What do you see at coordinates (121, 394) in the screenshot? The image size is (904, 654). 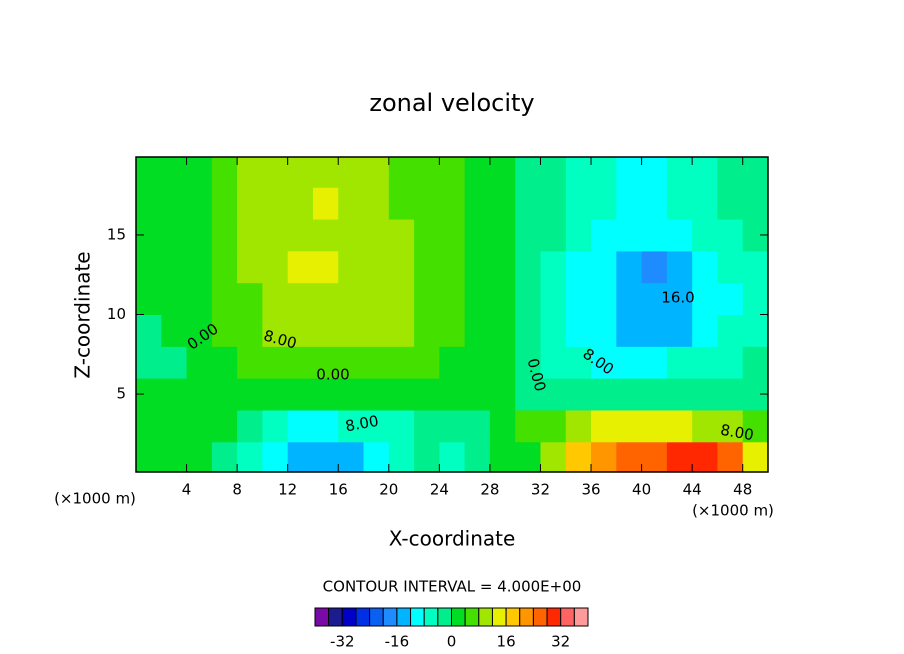 I see `y-tick-label: 5` at bounding box center [121, 394].